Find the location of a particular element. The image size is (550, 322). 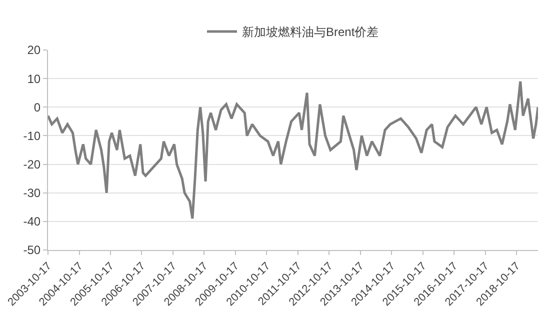

y-tick-label: 0 is located at coordinates (37, 107).